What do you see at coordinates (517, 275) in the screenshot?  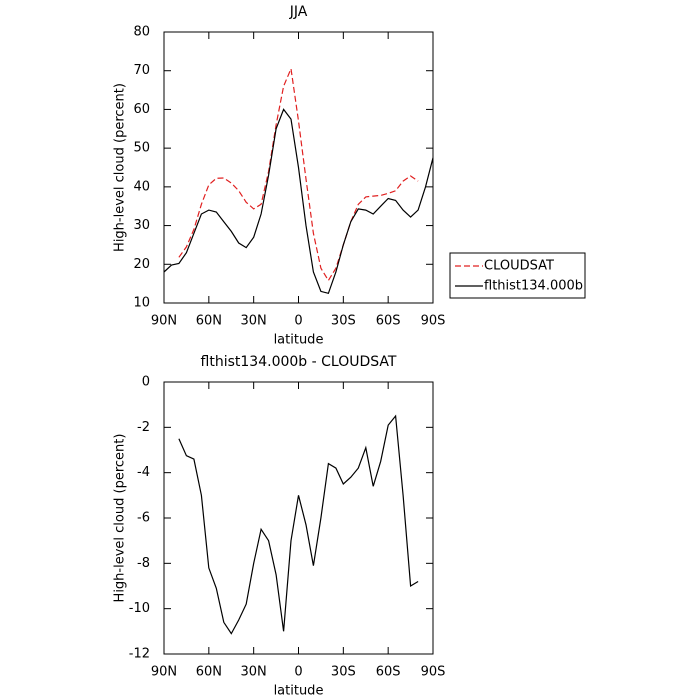 I see `legend-box` at bounding box center [517, 275].